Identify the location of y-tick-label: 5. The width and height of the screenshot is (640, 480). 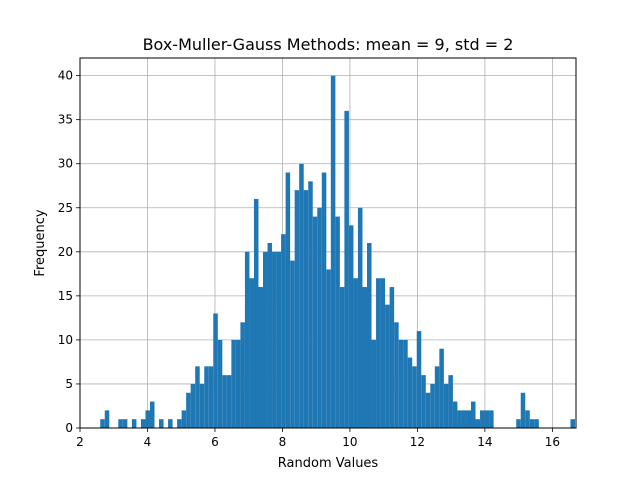
(69, 384).